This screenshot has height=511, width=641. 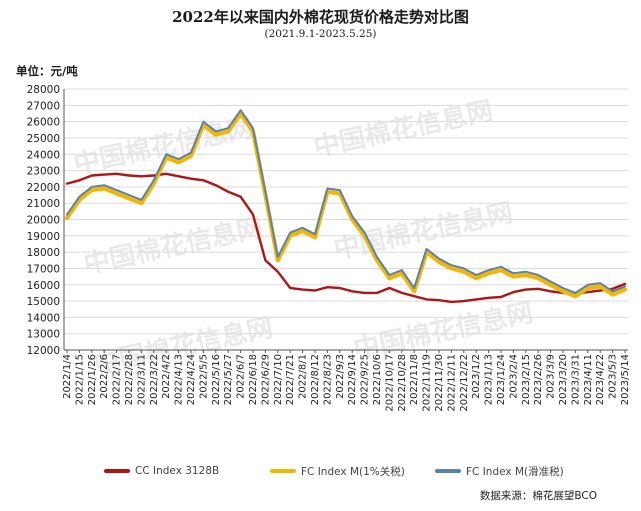 I want to click on y-tick-label: 26000, so click(x=43, y=123).